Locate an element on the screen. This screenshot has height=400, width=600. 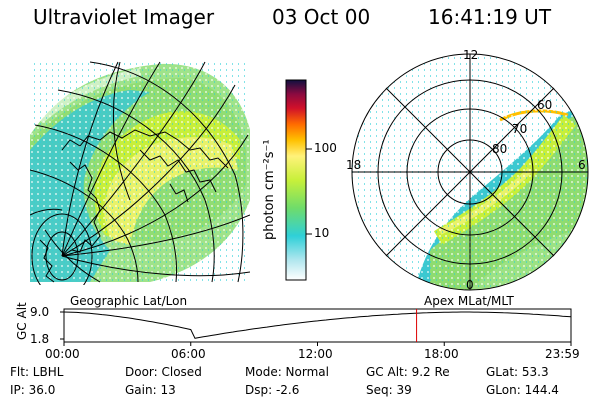
gc-alt-info: GC Alt: 9.2 Re is located at coordinates (408, 372).